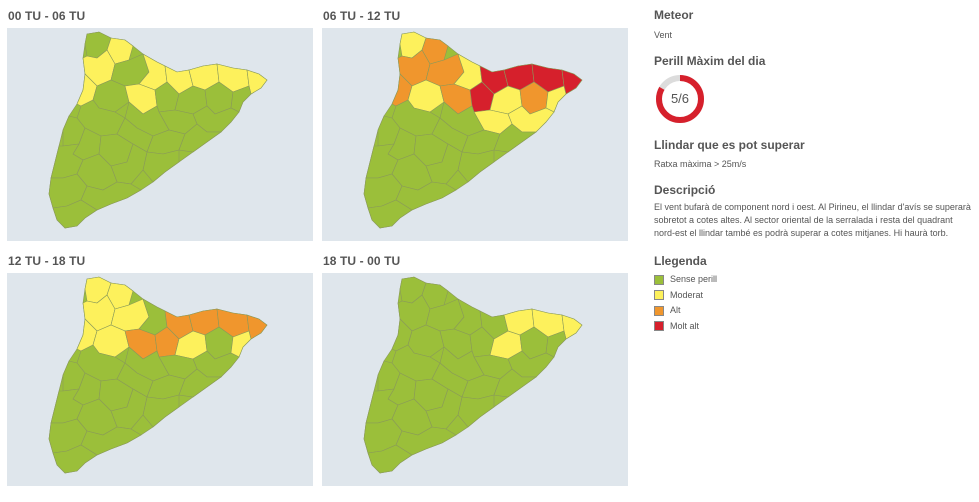 Image resolution: width=979 pixels, height=502 pixels. What do you see at coordinates (729, 145) in the screenshot?
I see `threshold-heading: Llindar que es pot superar` at bounding box center [729, 145].